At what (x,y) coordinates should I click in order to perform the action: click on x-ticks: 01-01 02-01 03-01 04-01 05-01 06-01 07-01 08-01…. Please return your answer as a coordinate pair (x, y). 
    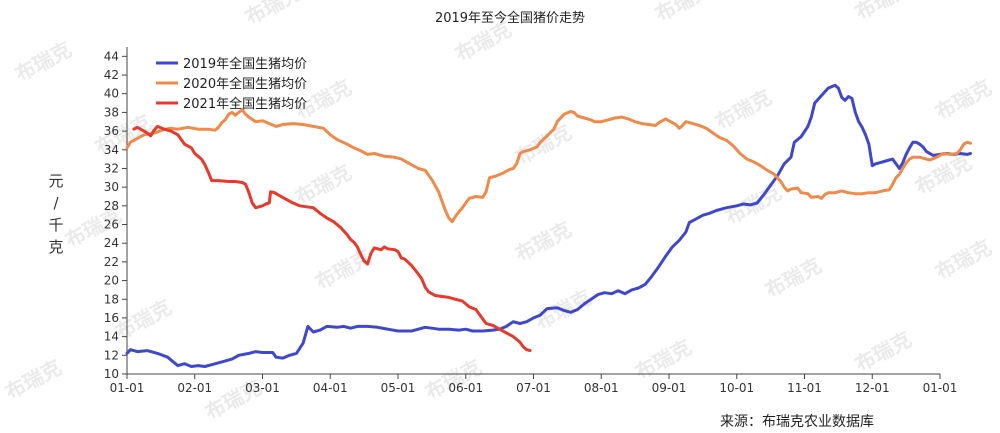
    Looking at the image, I should click on (534, 384).